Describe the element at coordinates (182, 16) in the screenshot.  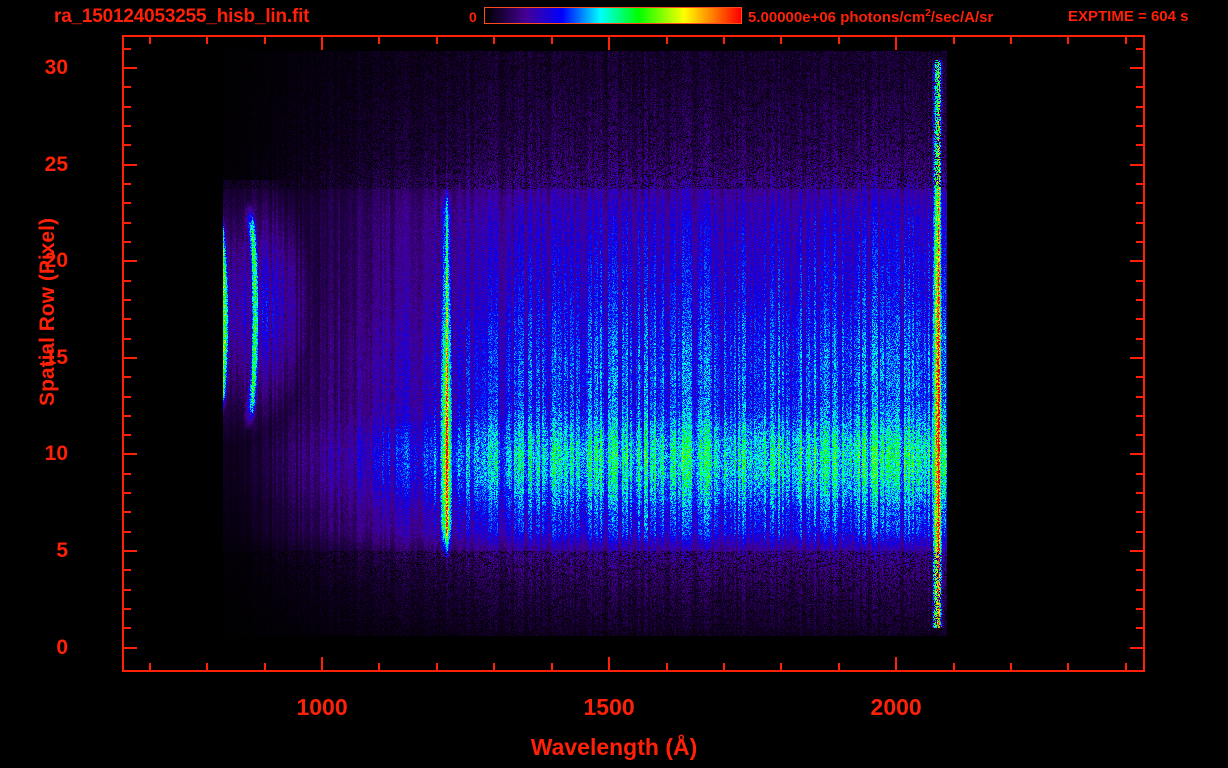
I see `page-title: ra_150124053255_hisb_lin.fit` at that location.